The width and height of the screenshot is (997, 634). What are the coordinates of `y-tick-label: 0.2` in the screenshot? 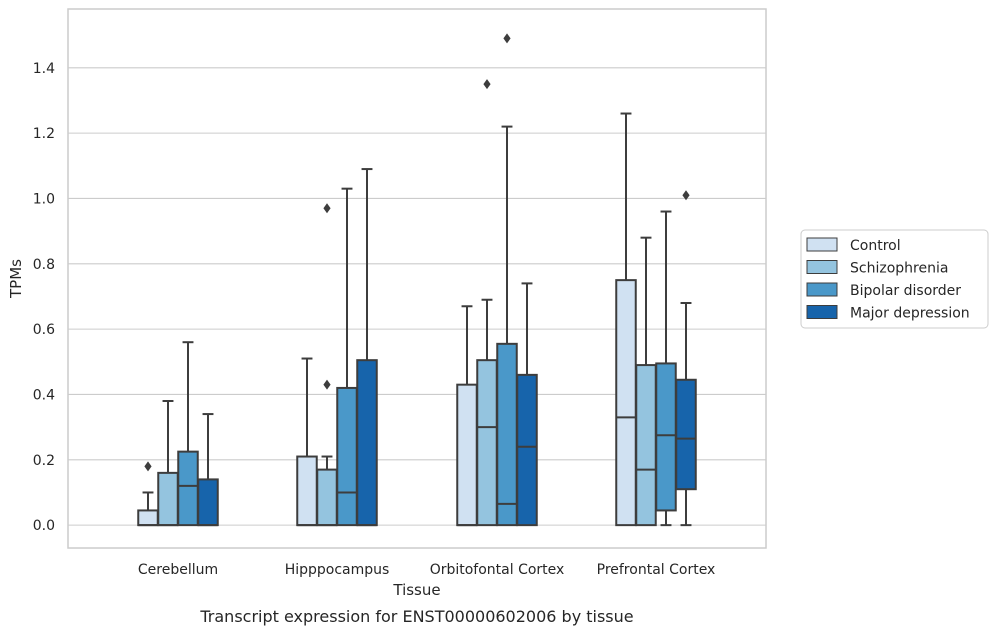 It's located at (44, 461).